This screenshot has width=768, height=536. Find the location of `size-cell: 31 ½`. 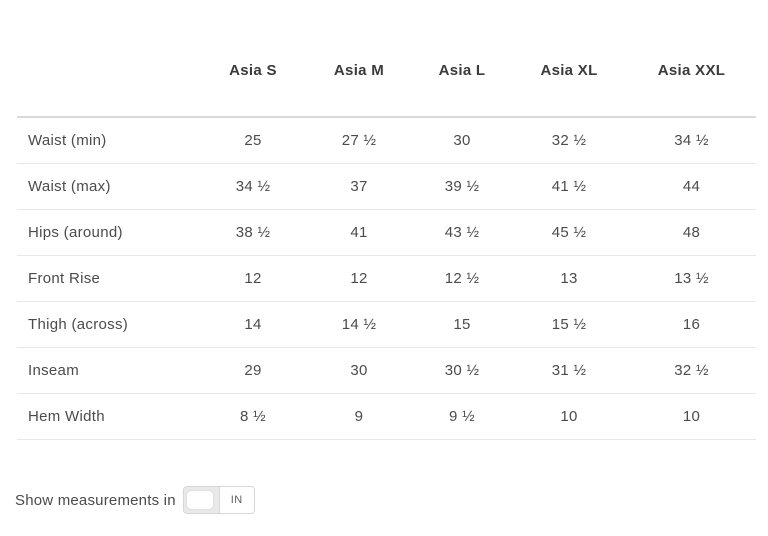

size-cell: 31 ½ is located at coordinates (569, 370).